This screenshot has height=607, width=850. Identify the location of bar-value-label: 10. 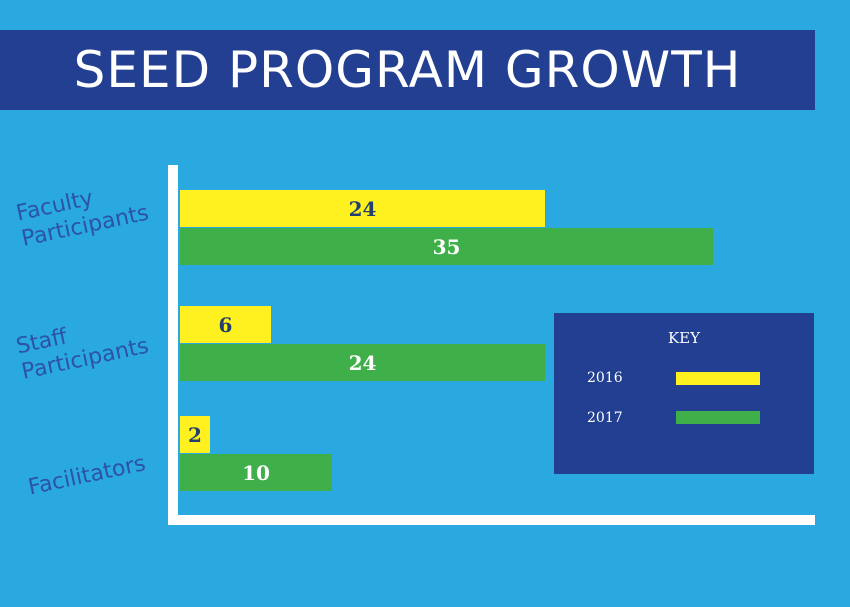
(256, 472).